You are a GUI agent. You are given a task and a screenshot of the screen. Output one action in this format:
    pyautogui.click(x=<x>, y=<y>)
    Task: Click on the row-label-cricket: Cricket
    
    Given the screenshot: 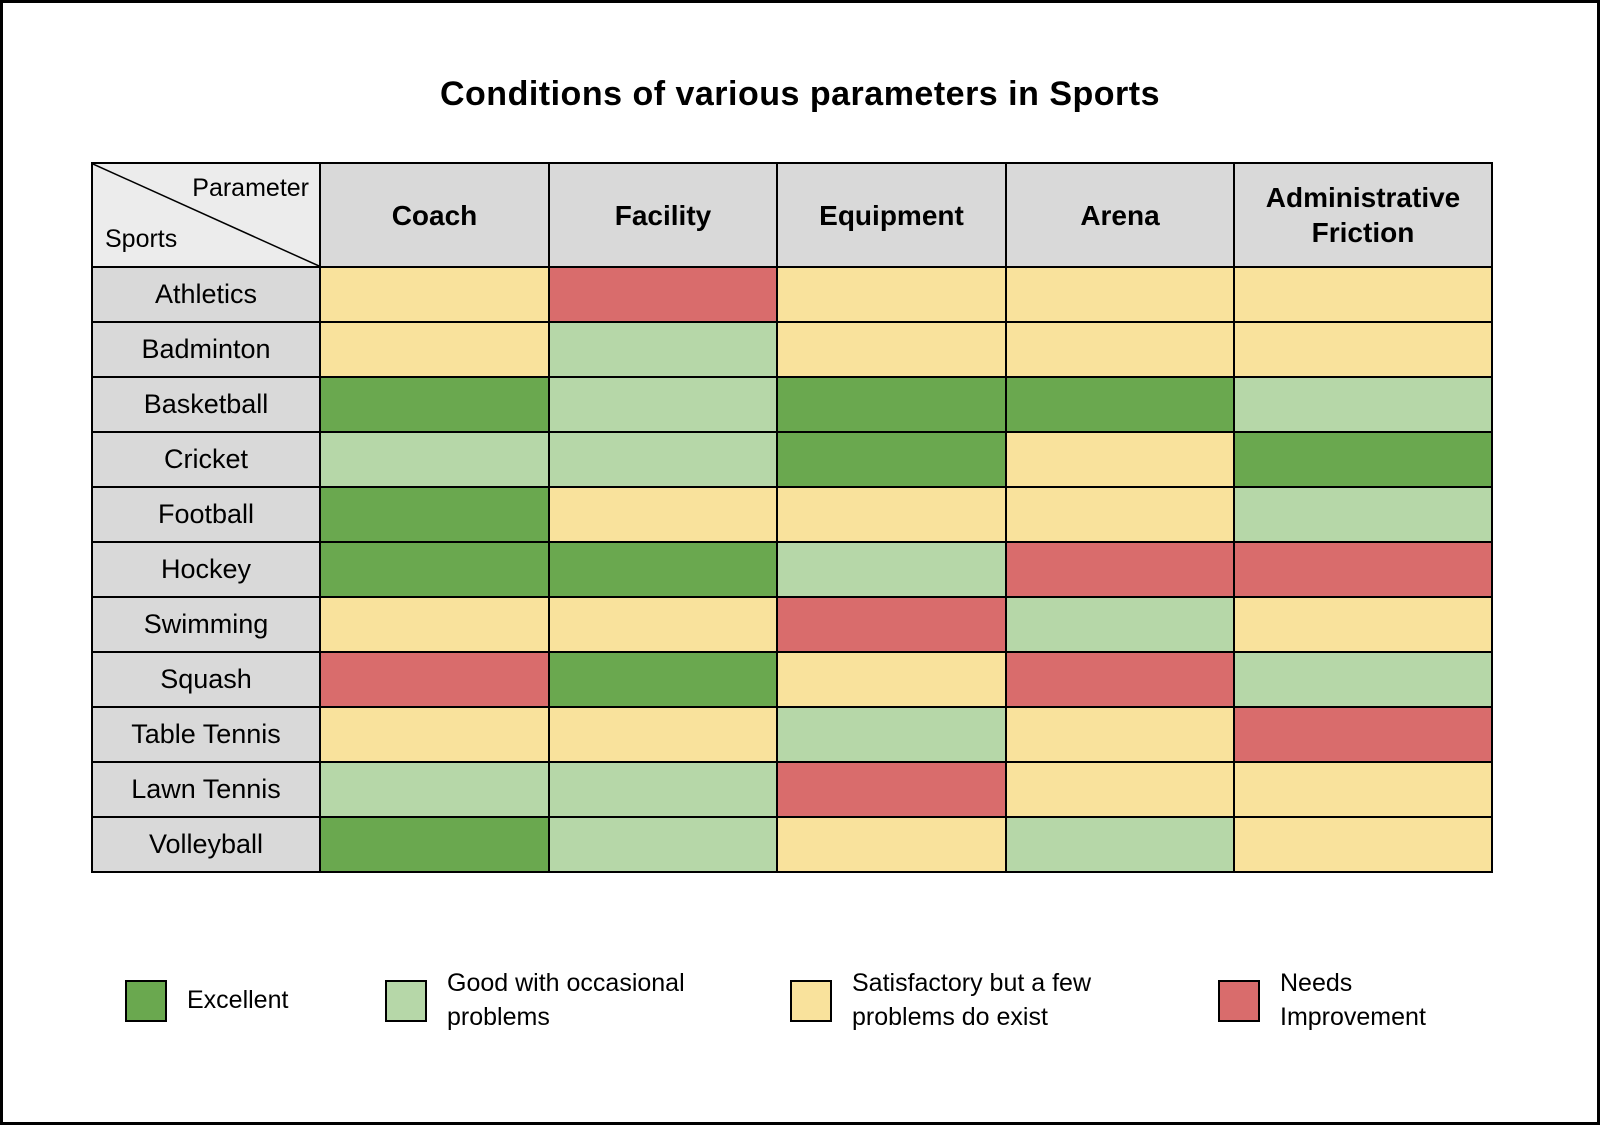 What is the action you would take?
    pyautogui.click(x=206, y=459)
    